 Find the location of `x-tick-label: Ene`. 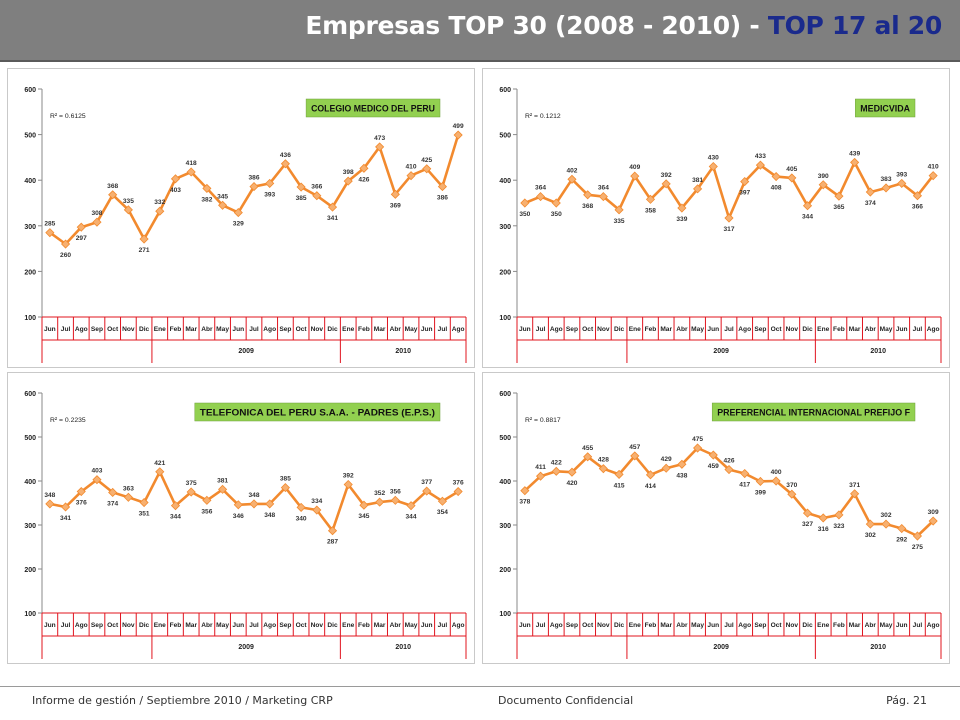

x-tick-label: Ene is located at coordinates (348, 625).